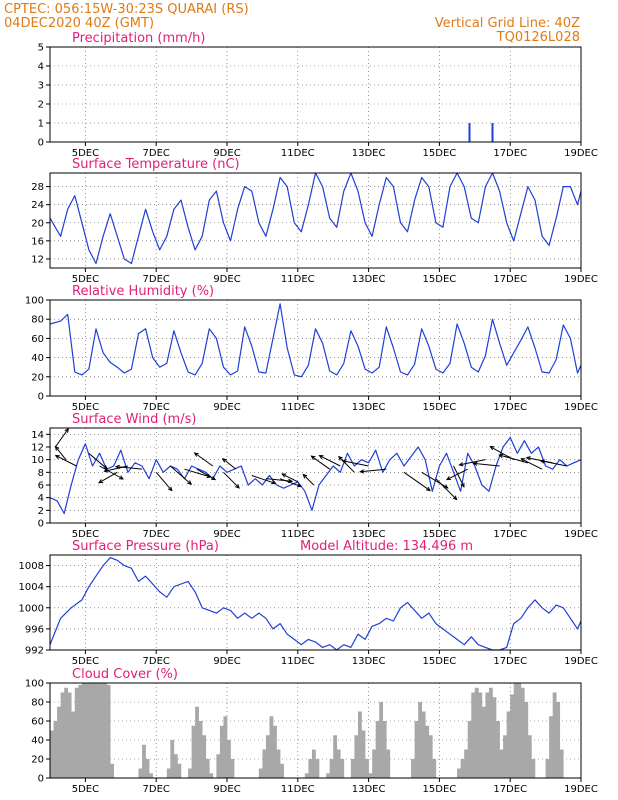  I want to click on header-station: CPTEC: 056:15W-30:23S QUARAI (RS), so click(126, 9).